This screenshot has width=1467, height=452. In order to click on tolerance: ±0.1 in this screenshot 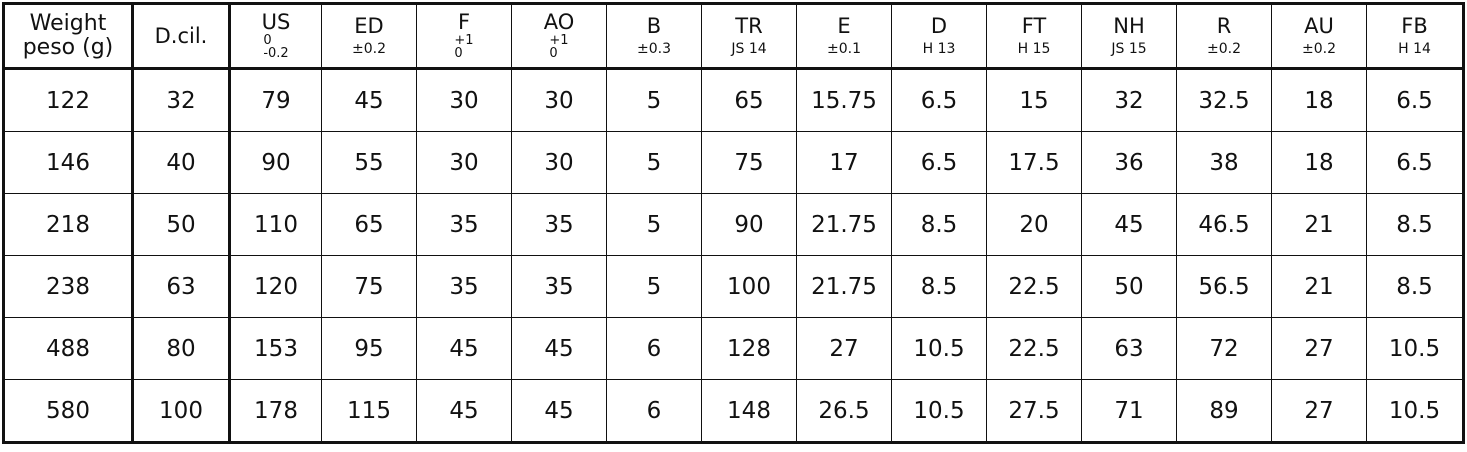, I will do `click(844, 49)`.